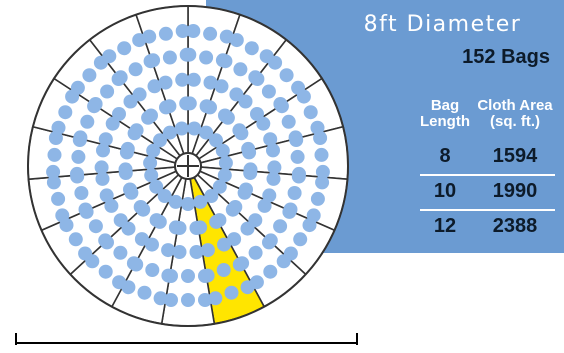 The width and height of the screenshot is (564, 353). What do you see at coordinates (186, 339) in the screenshot?
I see `diameter-dimension-line` at bounding box center [186, 339].